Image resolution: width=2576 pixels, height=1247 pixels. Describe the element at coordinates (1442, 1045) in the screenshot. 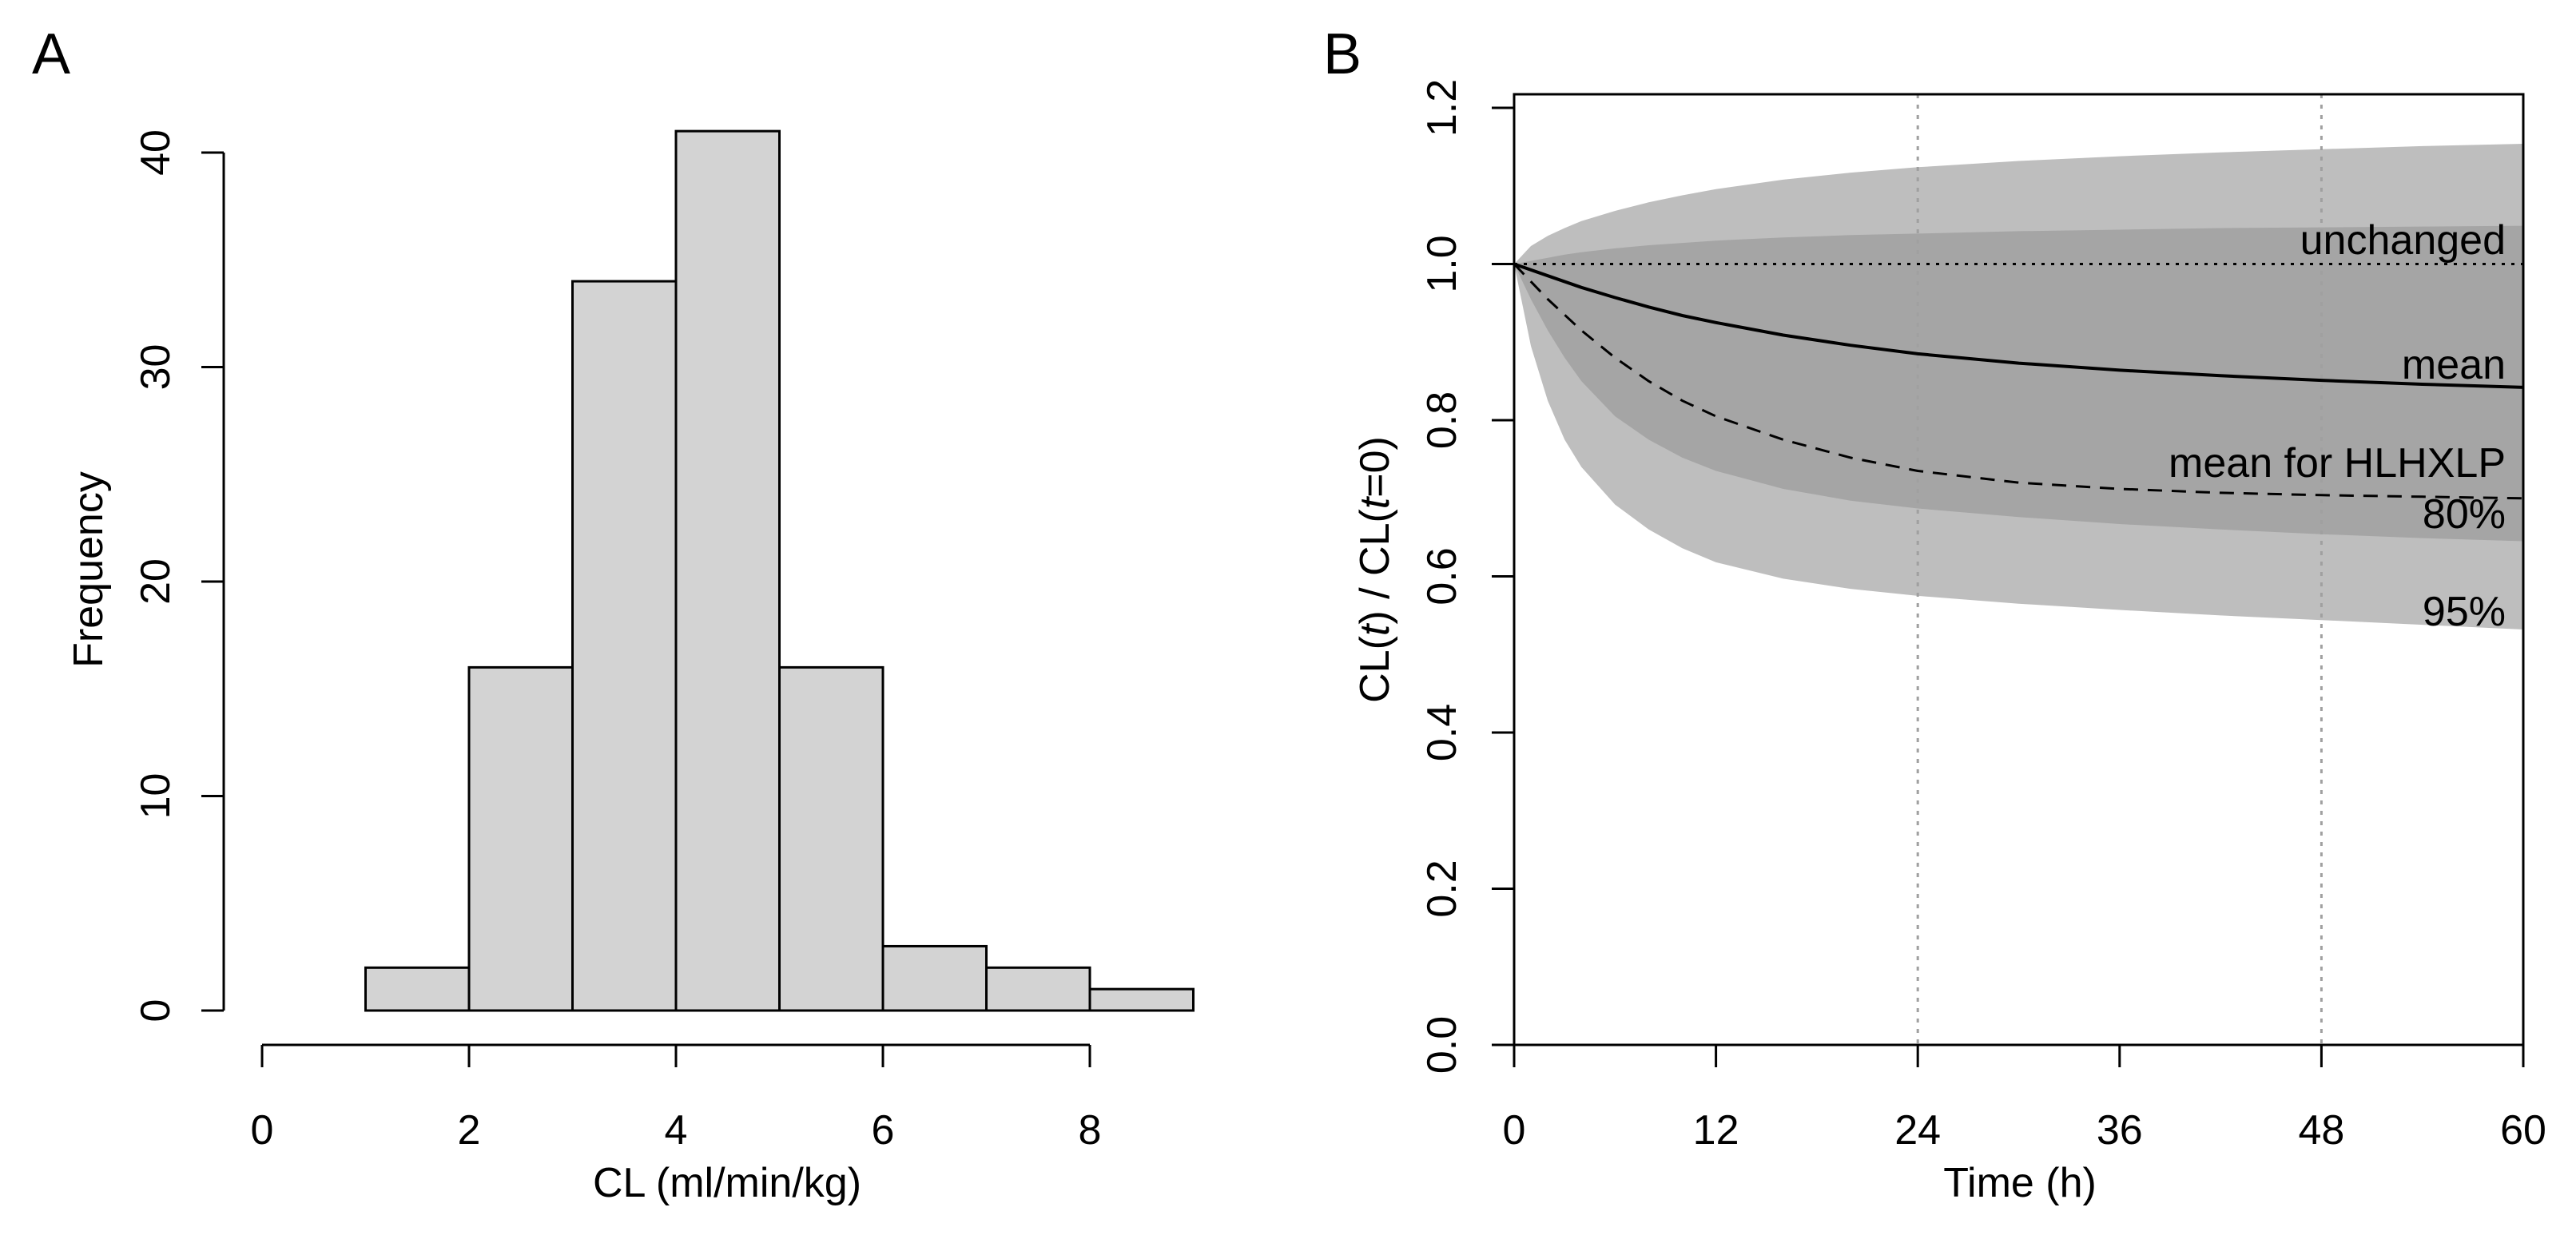

I see `y-tick-label-b: 0.0` at that location.